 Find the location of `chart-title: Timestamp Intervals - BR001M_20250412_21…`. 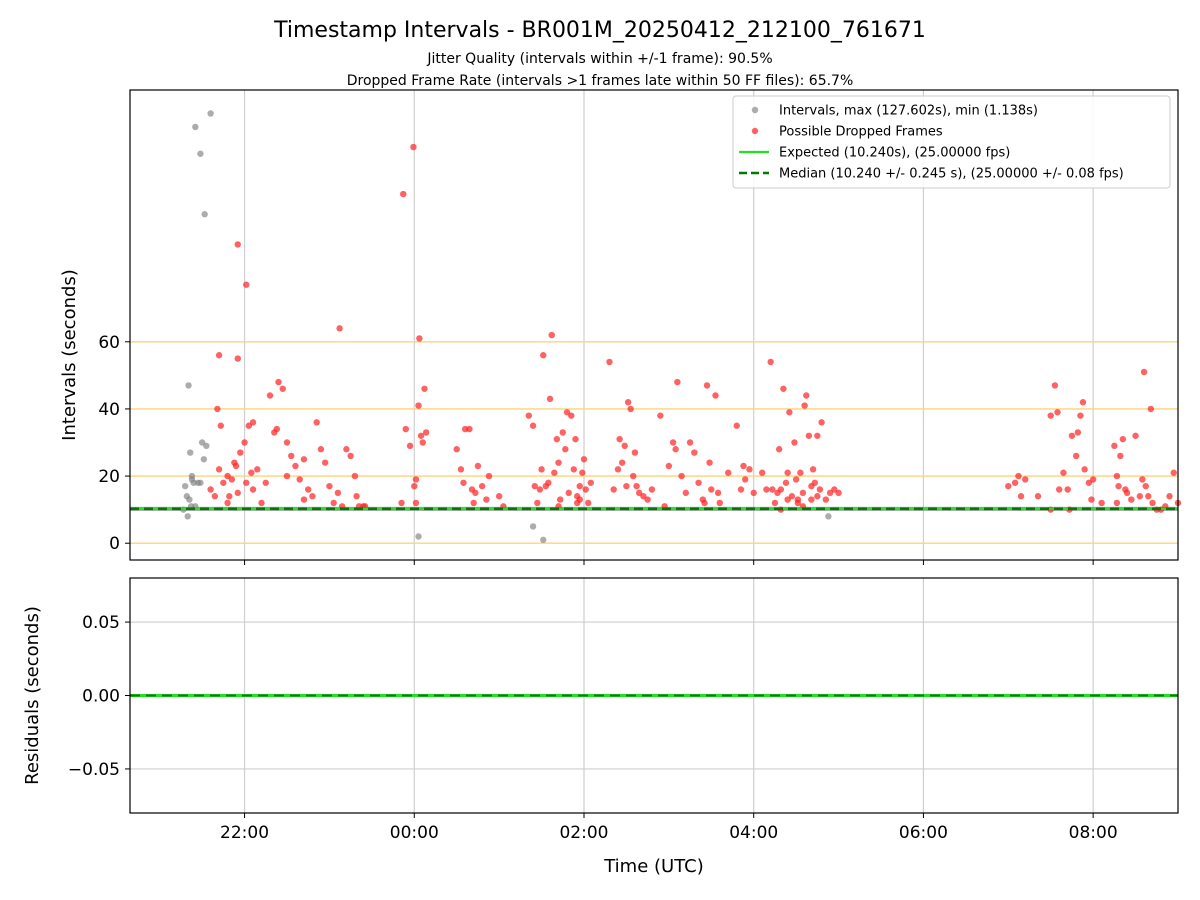

chart-title: Timestamp Intervals - BR001M_20250412_21… is located at coordinates (599, 30).